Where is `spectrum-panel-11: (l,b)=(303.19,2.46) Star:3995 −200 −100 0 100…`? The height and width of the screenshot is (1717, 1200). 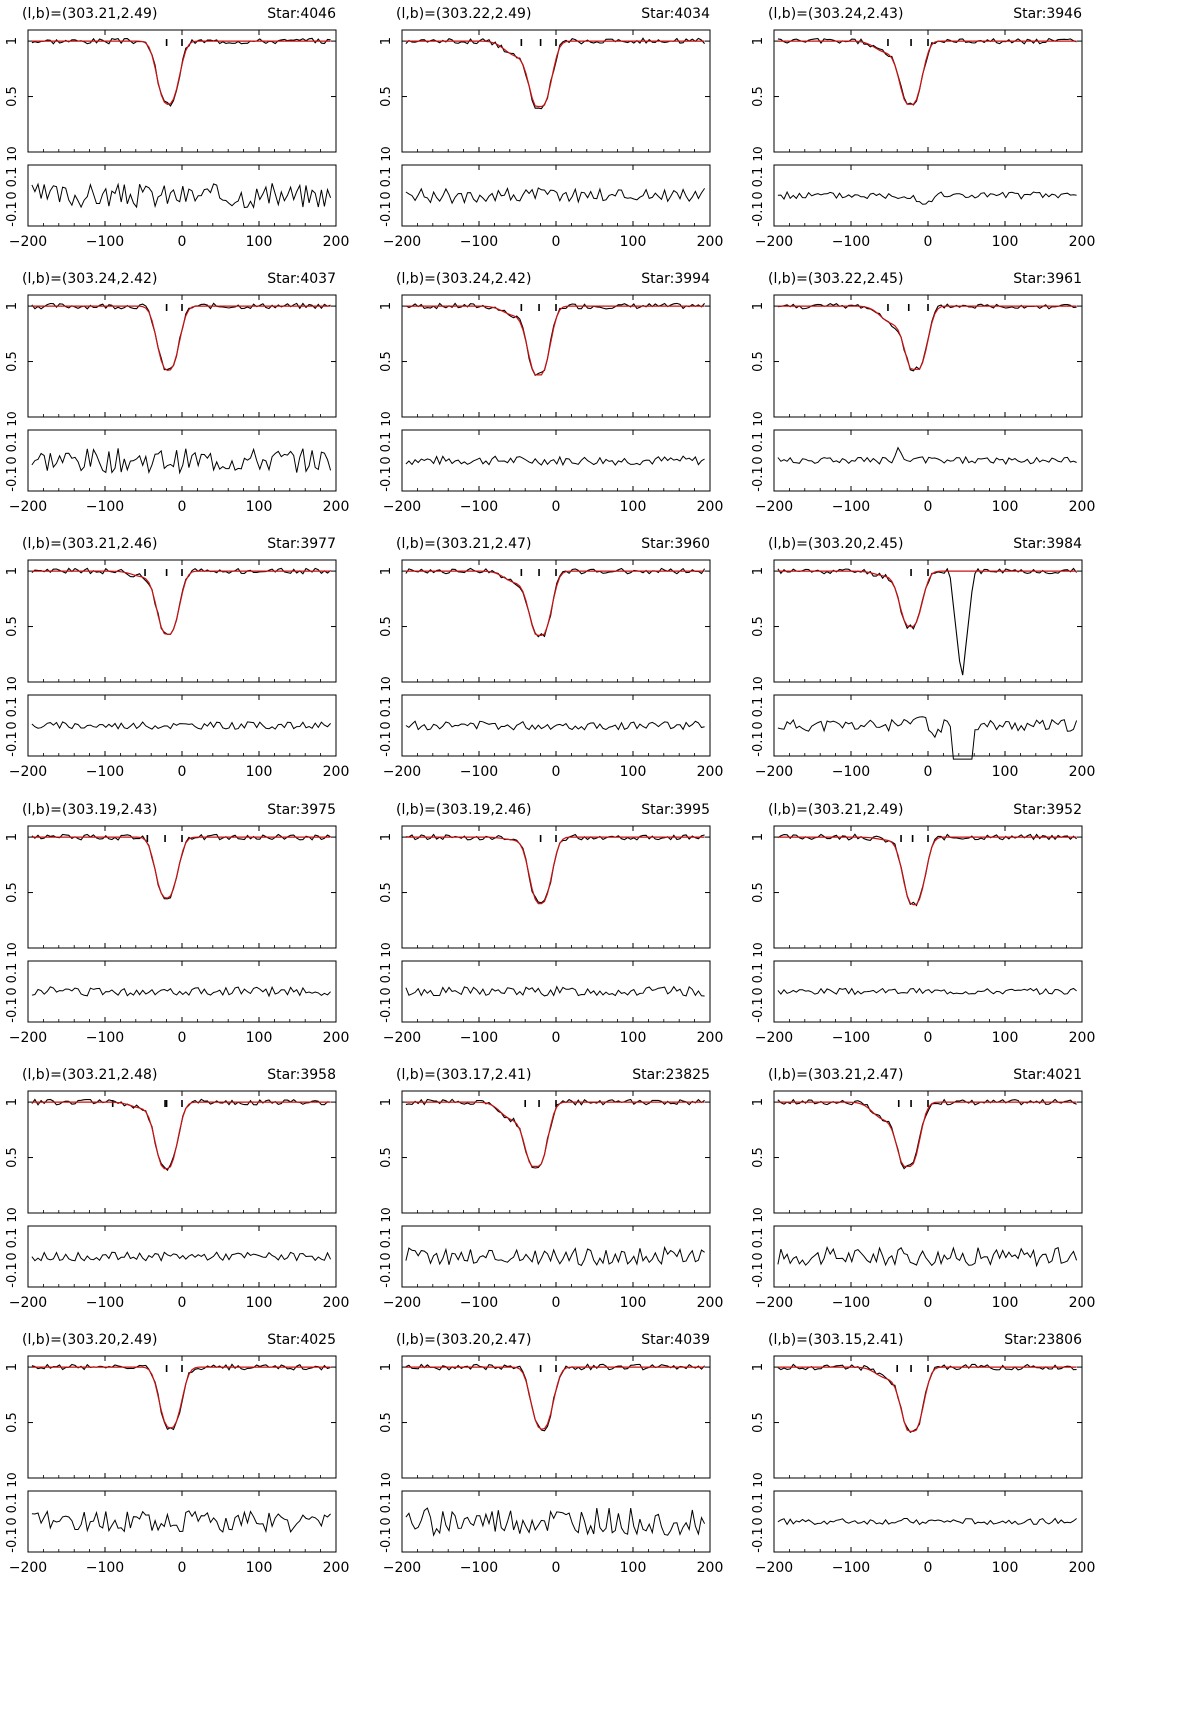
spectrum-panel-11: (l,b)=(303.19,2.46) Star:3995 −200 −100 0 100… is located at coordinates (564, 941).